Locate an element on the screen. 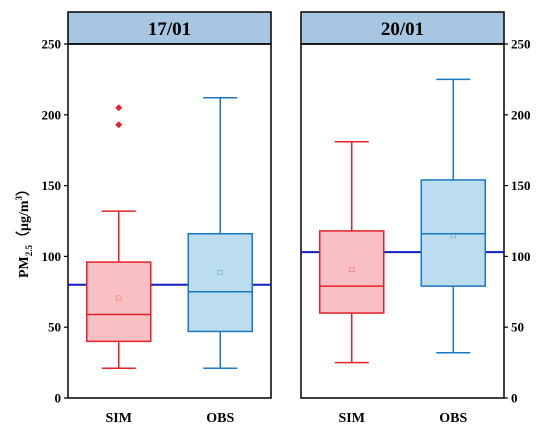  y-axis-label: PM2.5（μg/m3） is located at coordinates (24, 230).